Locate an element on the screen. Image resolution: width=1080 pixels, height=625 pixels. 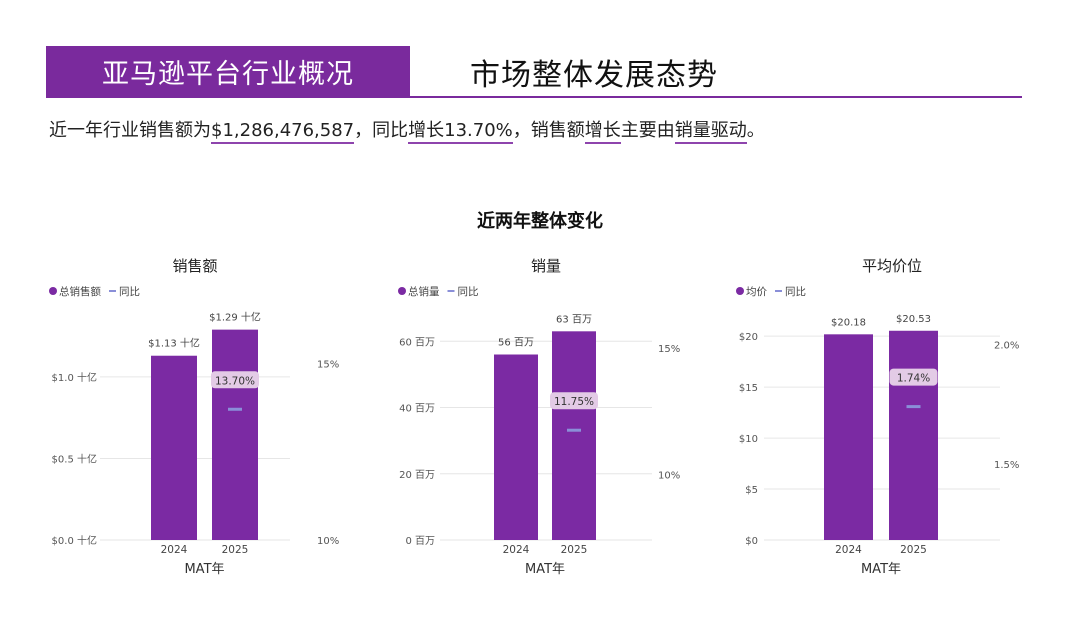
legend-series-label: 均价 is located at coordinates (756, 292).